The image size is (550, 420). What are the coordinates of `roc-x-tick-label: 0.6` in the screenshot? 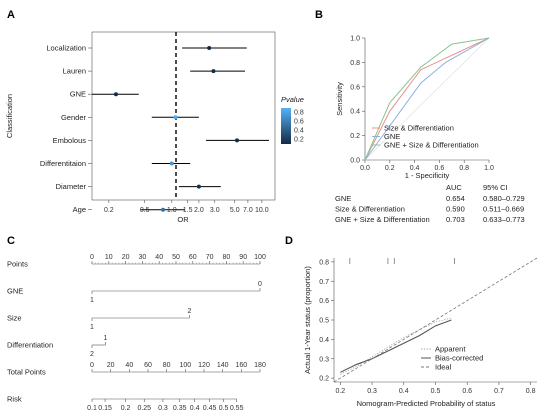 It's located at (440, 168).